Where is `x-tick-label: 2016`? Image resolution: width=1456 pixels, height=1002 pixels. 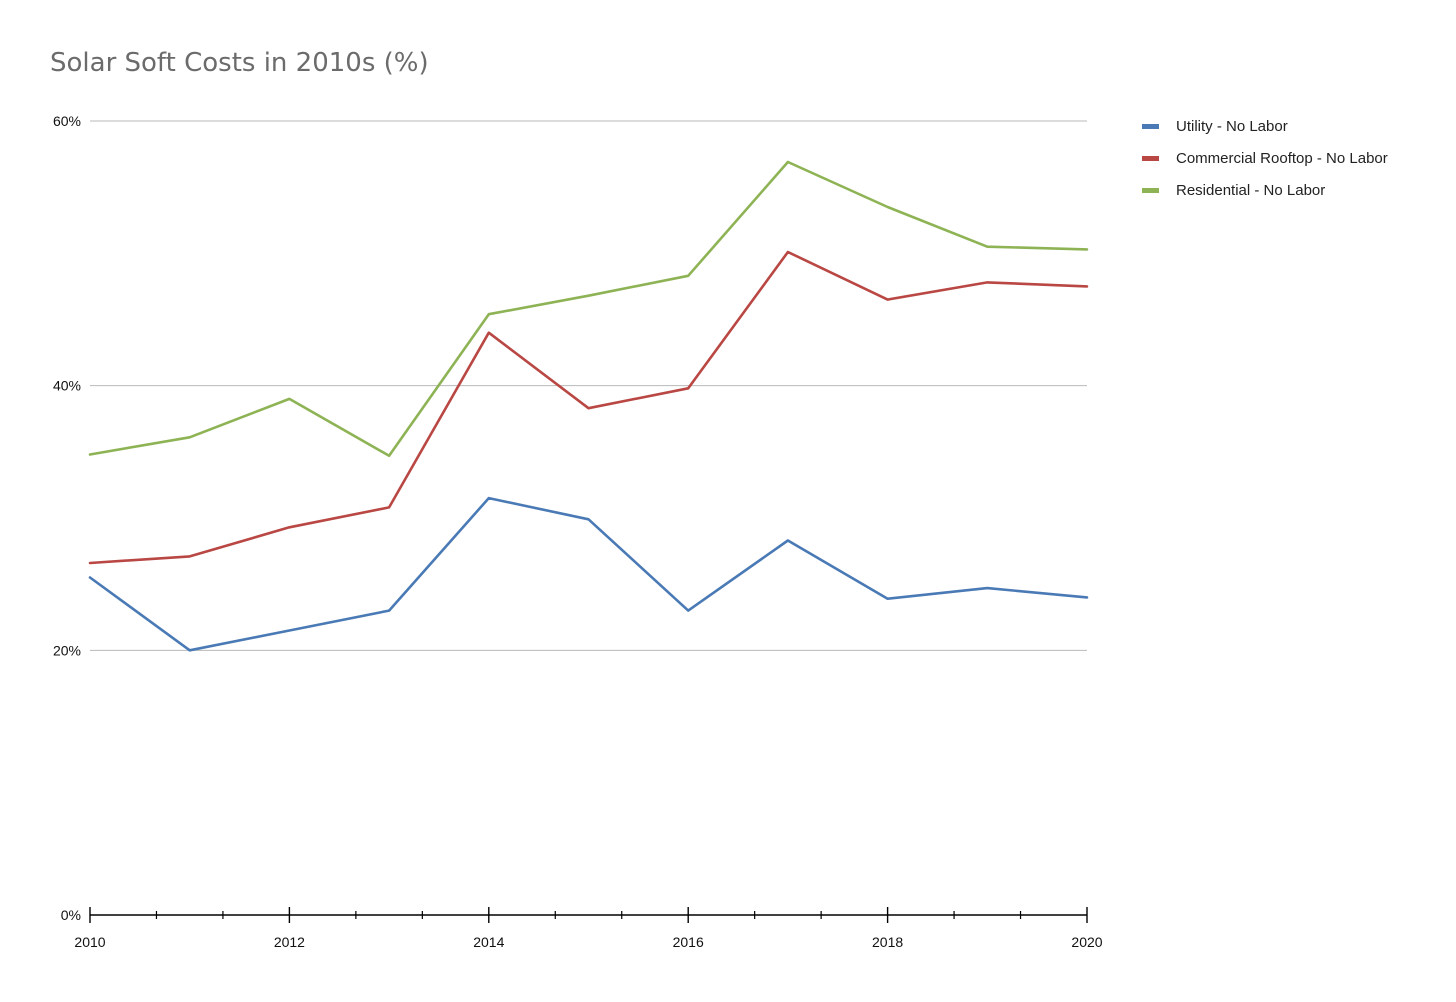
x-tick-label: 2016 is located at coordinates (688, 942).